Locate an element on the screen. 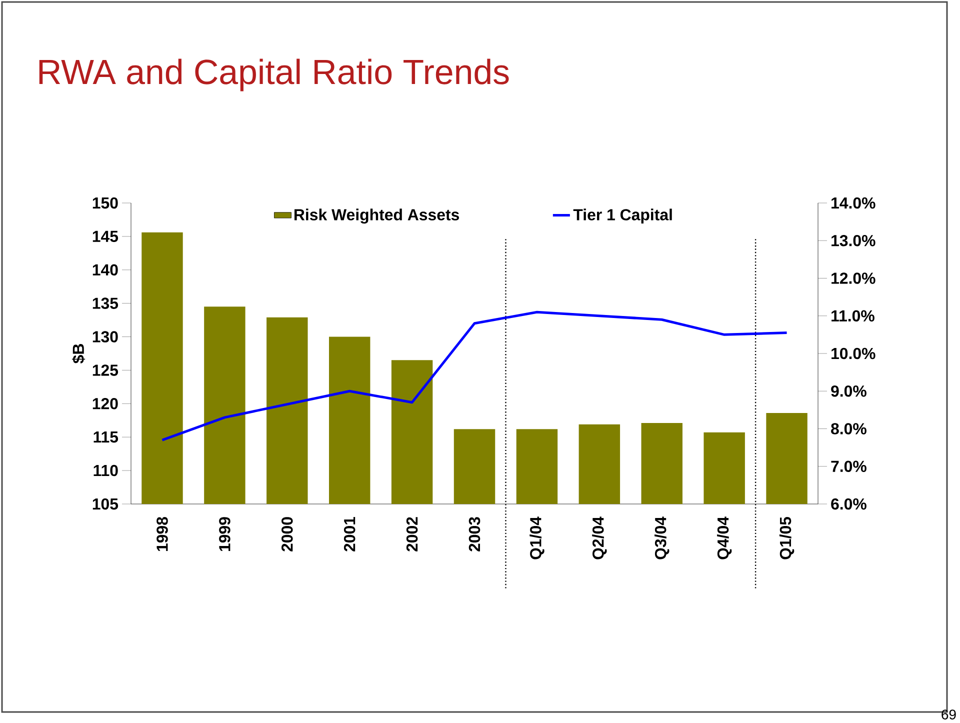 This screenshot has height=723, width=960. y-tick-label: 105 is located at coordinates (105, 504).